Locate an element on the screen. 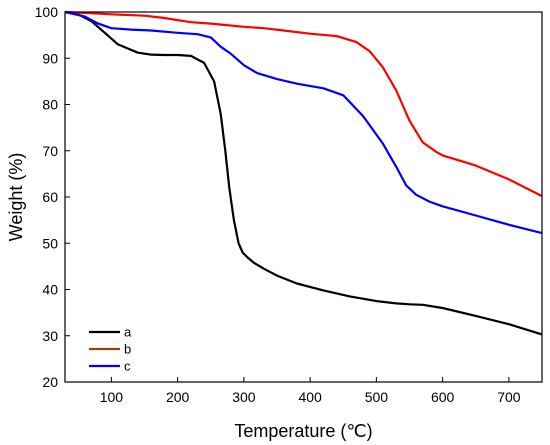 The height and width of the screenshot is (445, 550). x-axis: 100 200 300 400 500 600 700 is located at coordinates (310, 391).